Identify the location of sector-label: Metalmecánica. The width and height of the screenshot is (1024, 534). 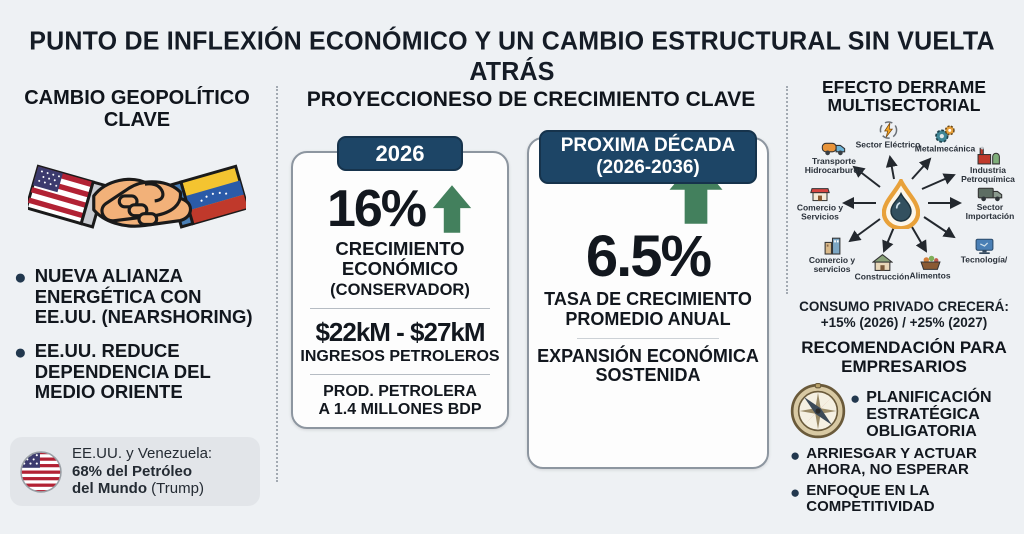
(945, 148).